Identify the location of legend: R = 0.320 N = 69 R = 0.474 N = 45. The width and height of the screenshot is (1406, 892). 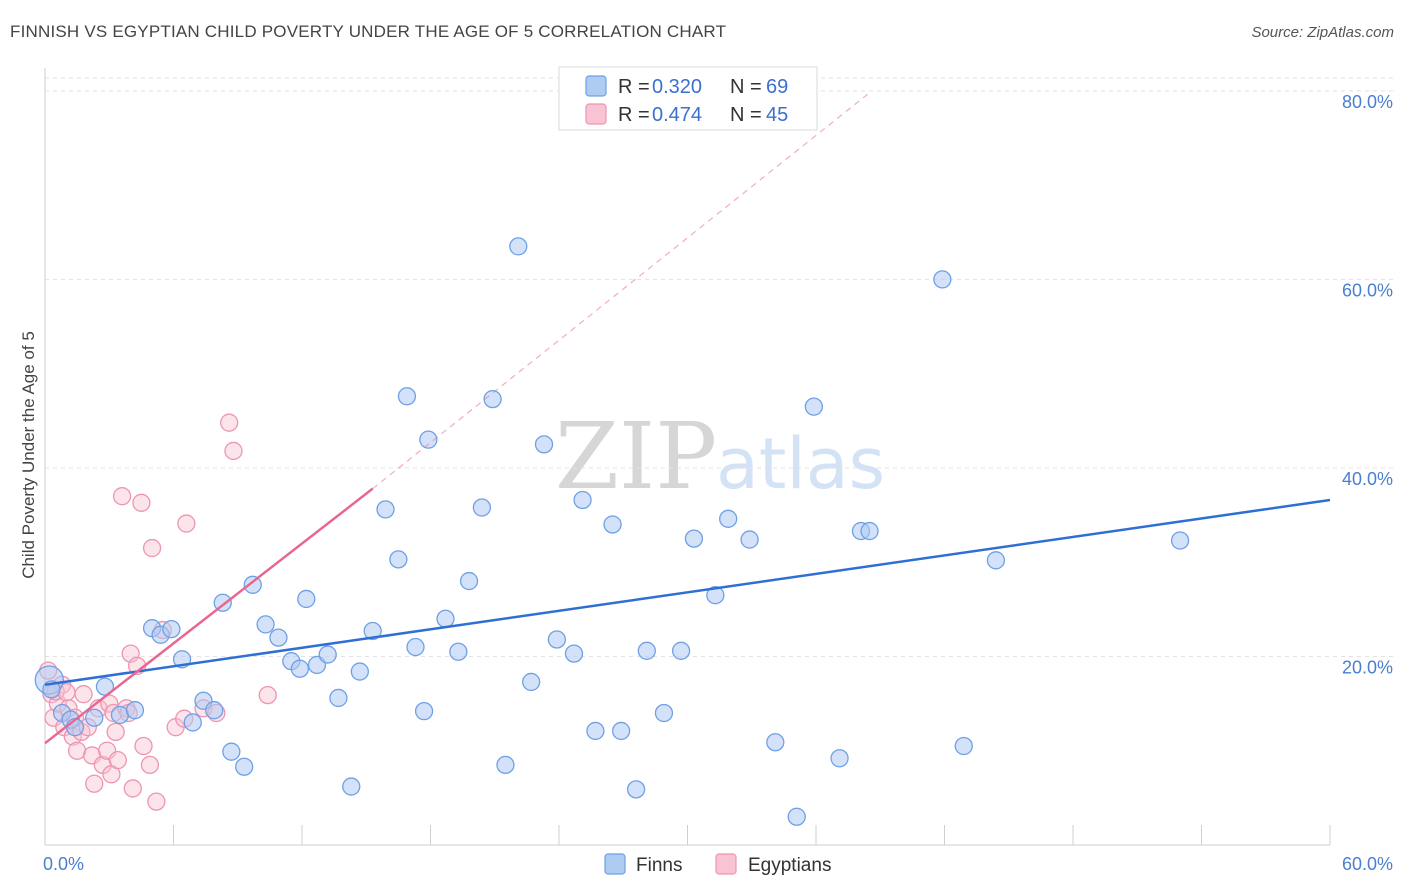
(688, 98).